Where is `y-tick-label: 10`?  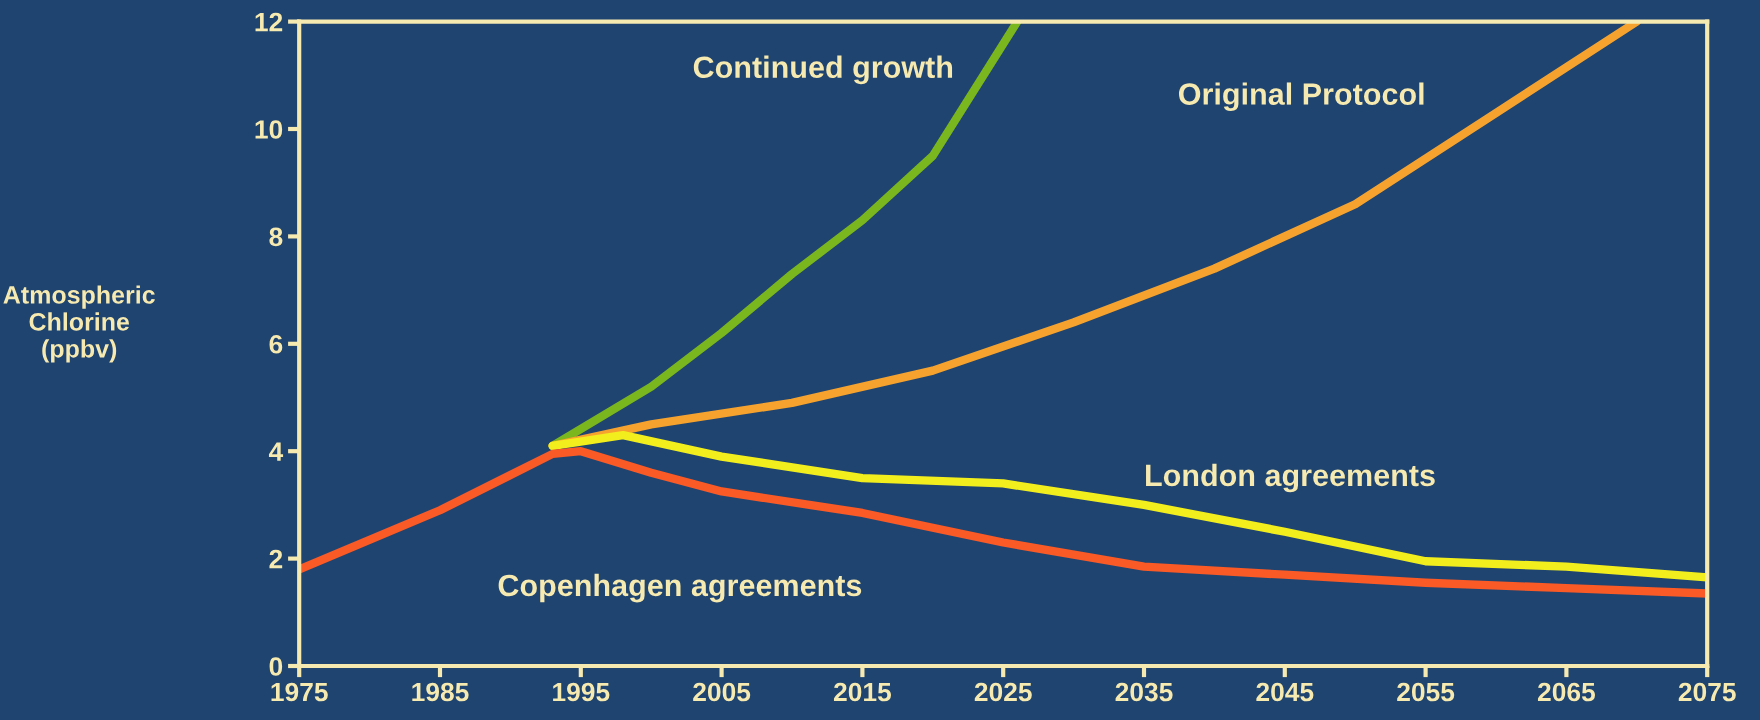 y-tick-label: 10 is located at coordinates (269, 129).